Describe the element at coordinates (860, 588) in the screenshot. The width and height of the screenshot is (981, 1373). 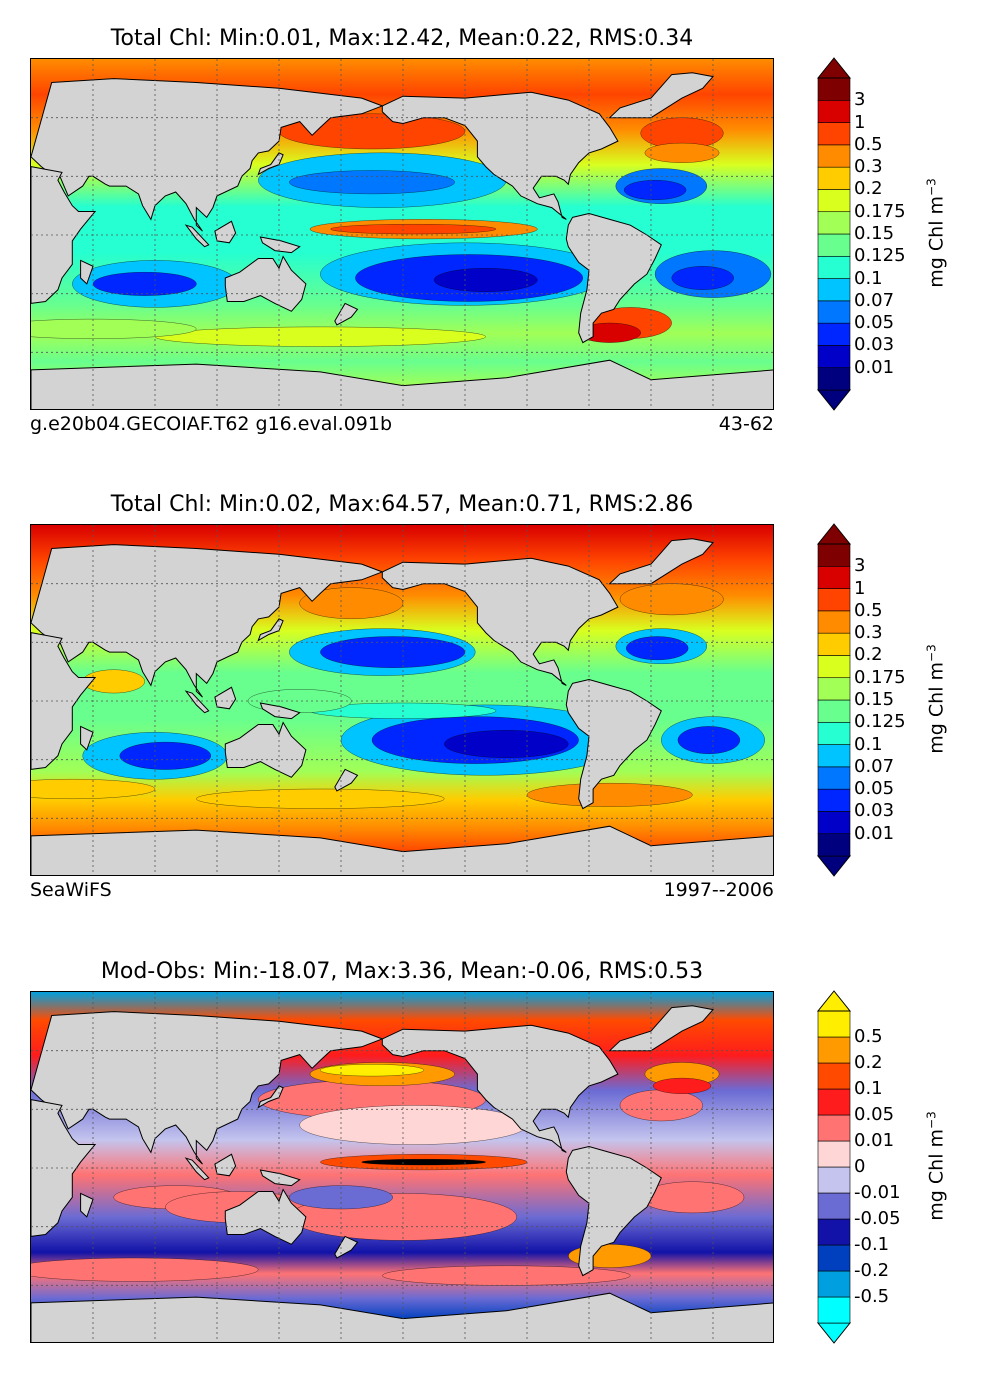
I see `colorbar-tick-label: 1` at that location.